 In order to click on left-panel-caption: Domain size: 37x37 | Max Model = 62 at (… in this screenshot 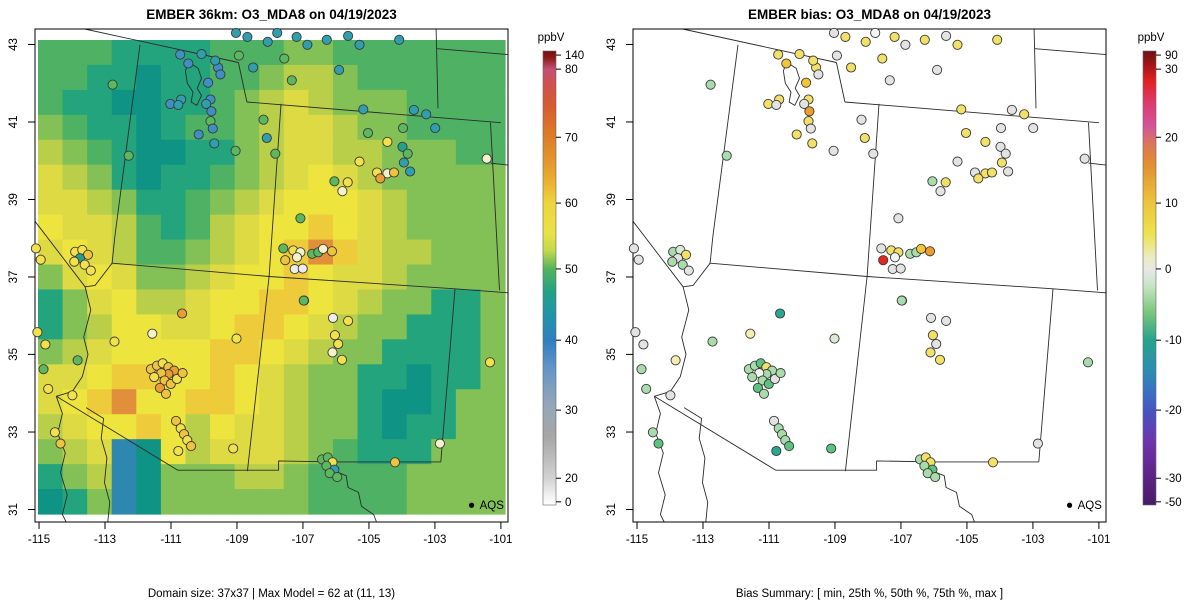, I will do `click(271, 574)`.